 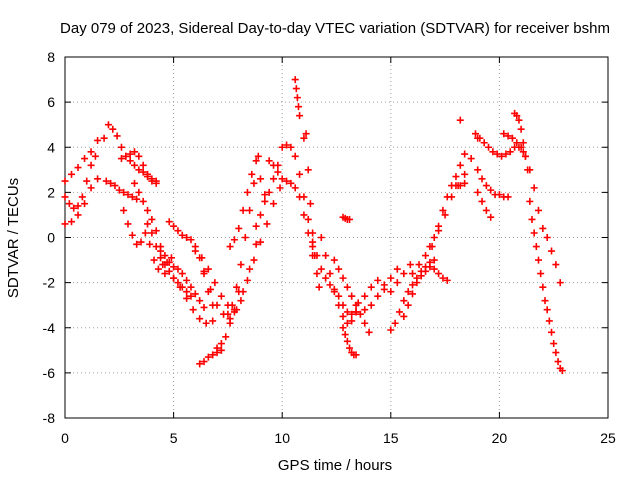 What do you see at coordinates (132, 153) in the screenshot?
I see `series-s5` at bounding box center [132, 153].